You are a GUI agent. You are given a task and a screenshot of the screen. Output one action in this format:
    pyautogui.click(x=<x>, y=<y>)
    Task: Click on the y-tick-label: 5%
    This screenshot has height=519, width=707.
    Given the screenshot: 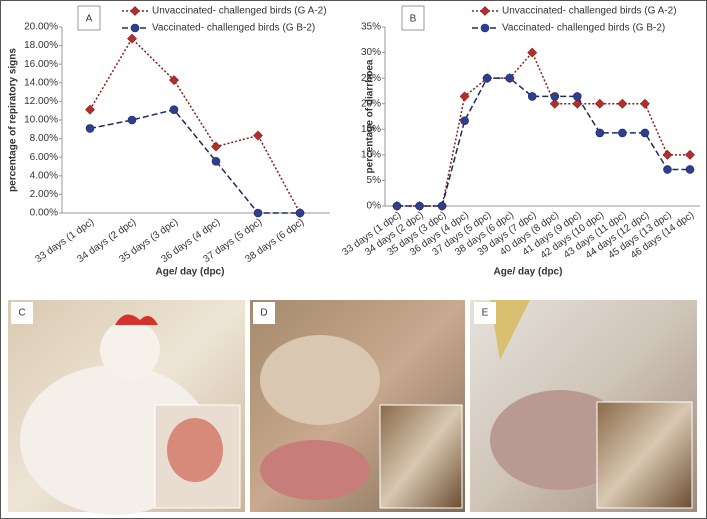 What is the action you would take?
    pyautogui.click(x=374, y=180)
    